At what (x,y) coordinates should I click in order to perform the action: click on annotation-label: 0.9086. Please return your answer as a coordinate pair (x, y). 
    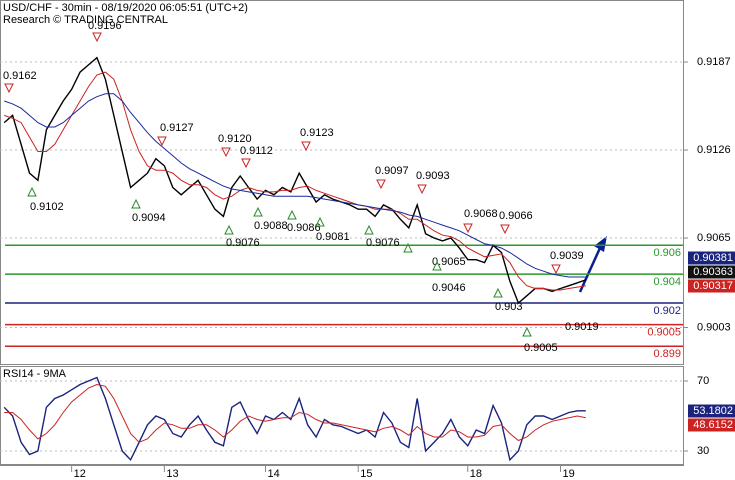
    Looking at the image, I should click on (304, 228).